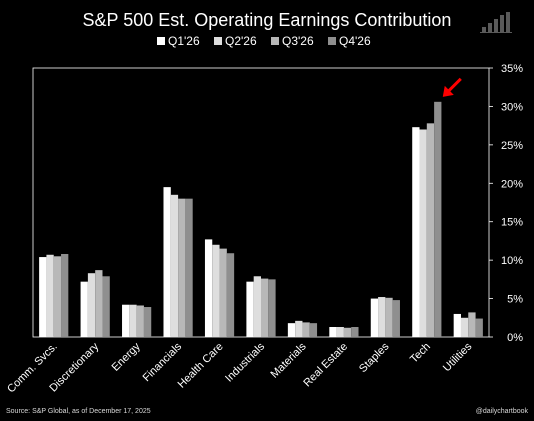 This screenshot has height=421, width=534. Describe the element at coordinates (496, 22) in the screenshot. I see `bar-chart-logo-icon` at that location.